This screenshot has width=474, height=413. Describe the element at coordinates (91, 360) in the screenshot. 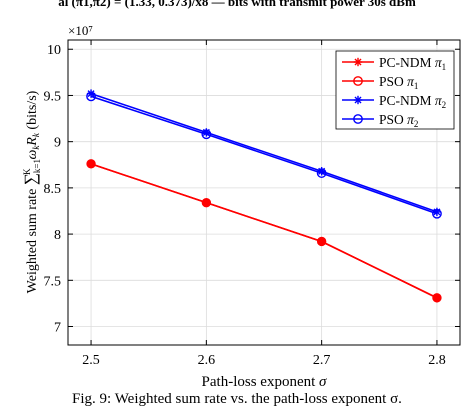

I see `x-tick-label: 2.5` at that location.